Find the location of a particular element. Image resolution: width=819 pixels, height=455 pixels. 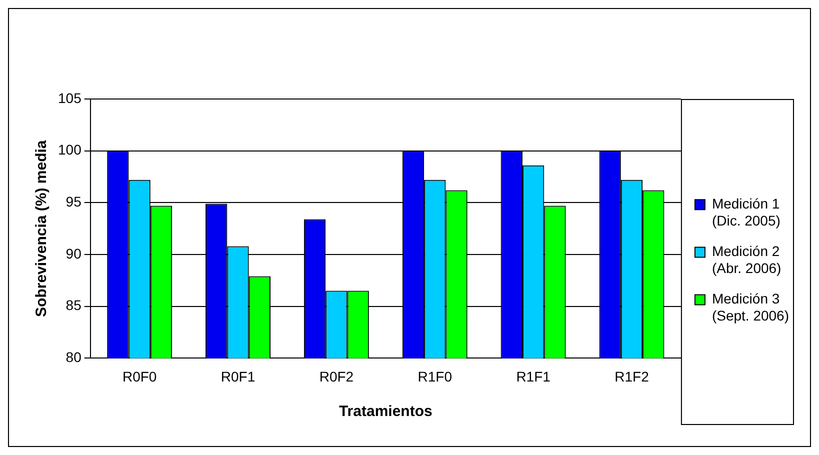

y-tick-label: 80 is located at coordinates (74, 357).